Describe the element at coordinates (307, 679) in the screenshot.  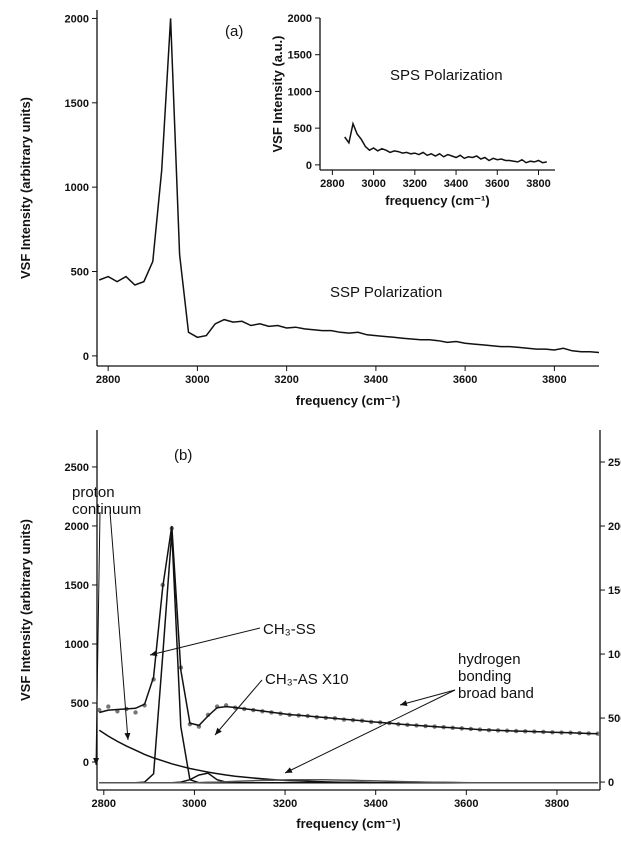
I see `annotation: CH₃-AS X10` at that location.